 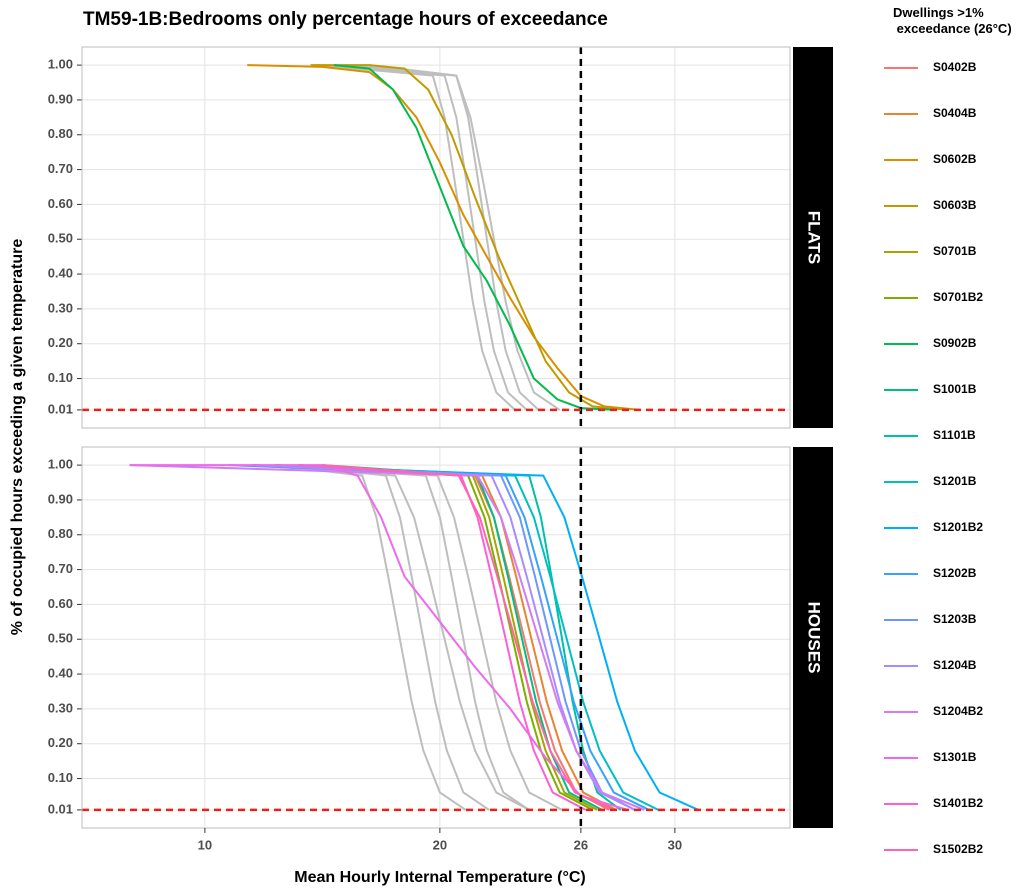 What do you see at coordinates (958, 803) in the screenshot?
I see `legend-label: S1401B2` at bounding box center [958, 803].